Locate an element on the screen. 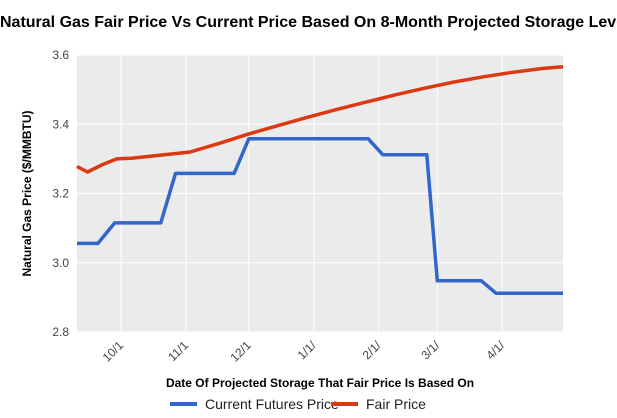  legend-item-fair-price: Fair Price is located at coordinates (378, 404).